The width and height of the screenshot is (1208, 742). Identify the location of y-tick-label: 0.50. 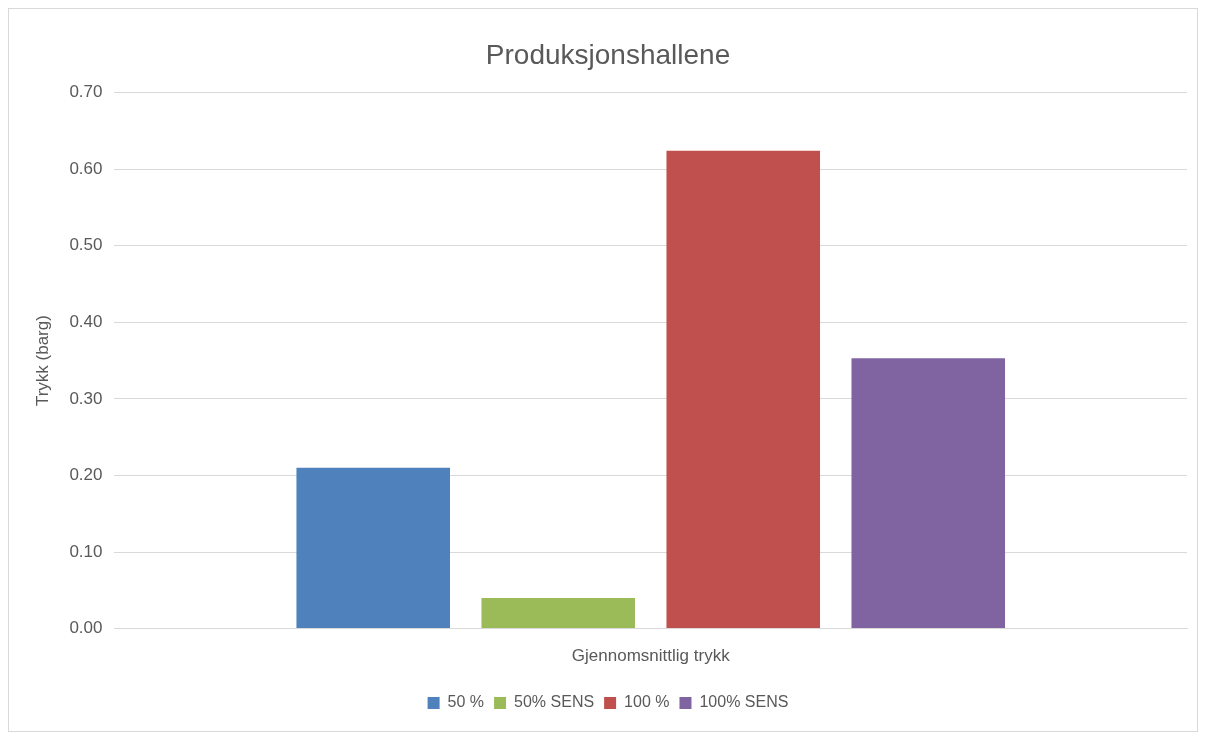
(86, 245).